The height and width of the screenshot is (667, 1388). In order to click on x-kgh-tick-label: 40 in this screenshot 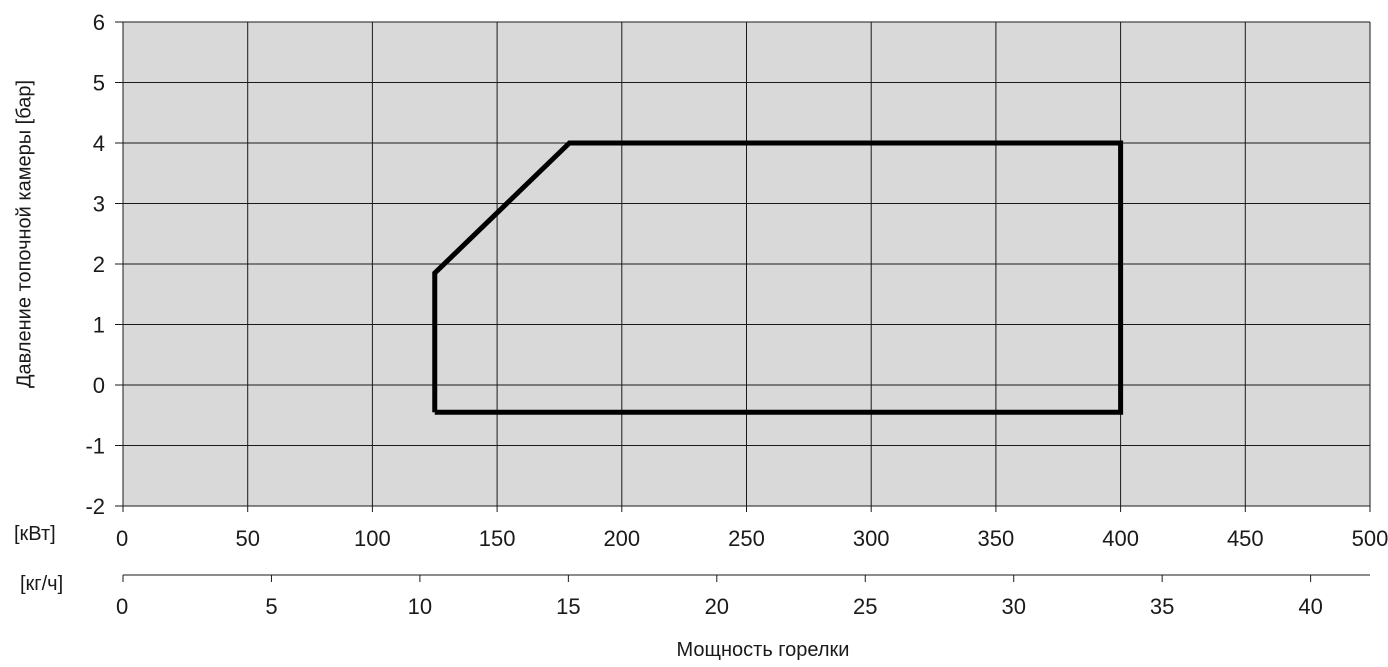, I will do `click(1310, 606)`.